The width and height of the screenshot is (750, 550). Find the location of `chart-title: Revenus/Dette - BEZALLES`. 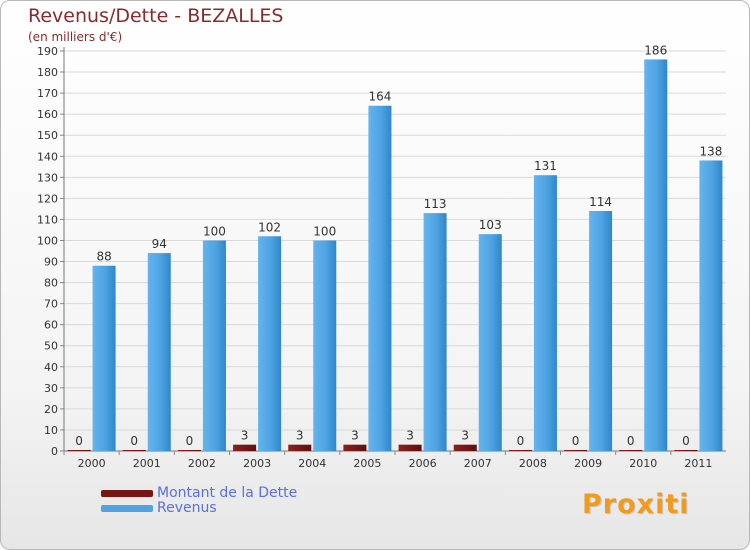

chart-title: Revenus/Dette - BEZALLES is located at coordinates (156, 16).